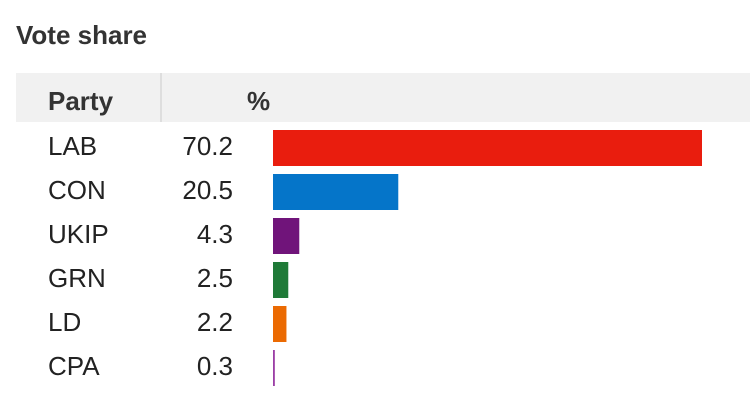  I want to click on value-label: 4.3, so click(215, 234).